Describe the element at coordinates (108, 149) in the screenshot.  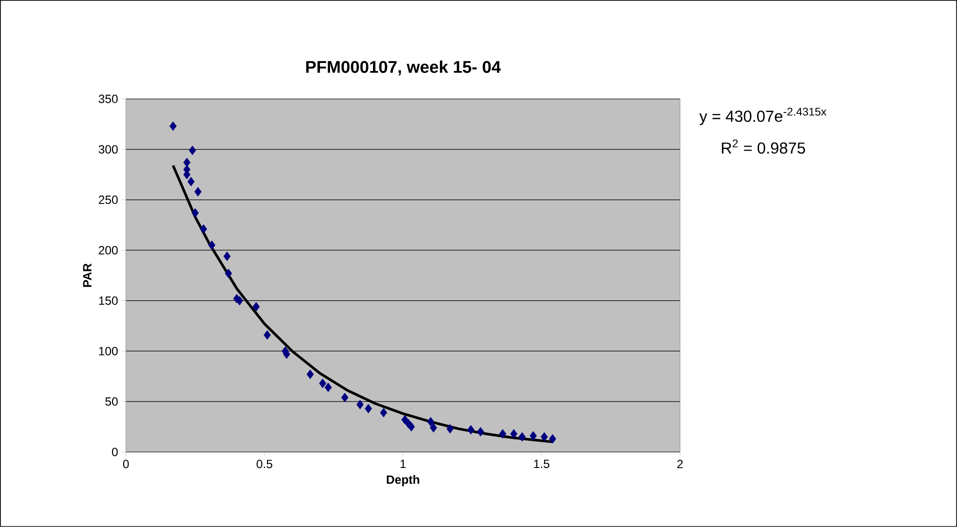
I see `y-tick-label: 300` at that location.